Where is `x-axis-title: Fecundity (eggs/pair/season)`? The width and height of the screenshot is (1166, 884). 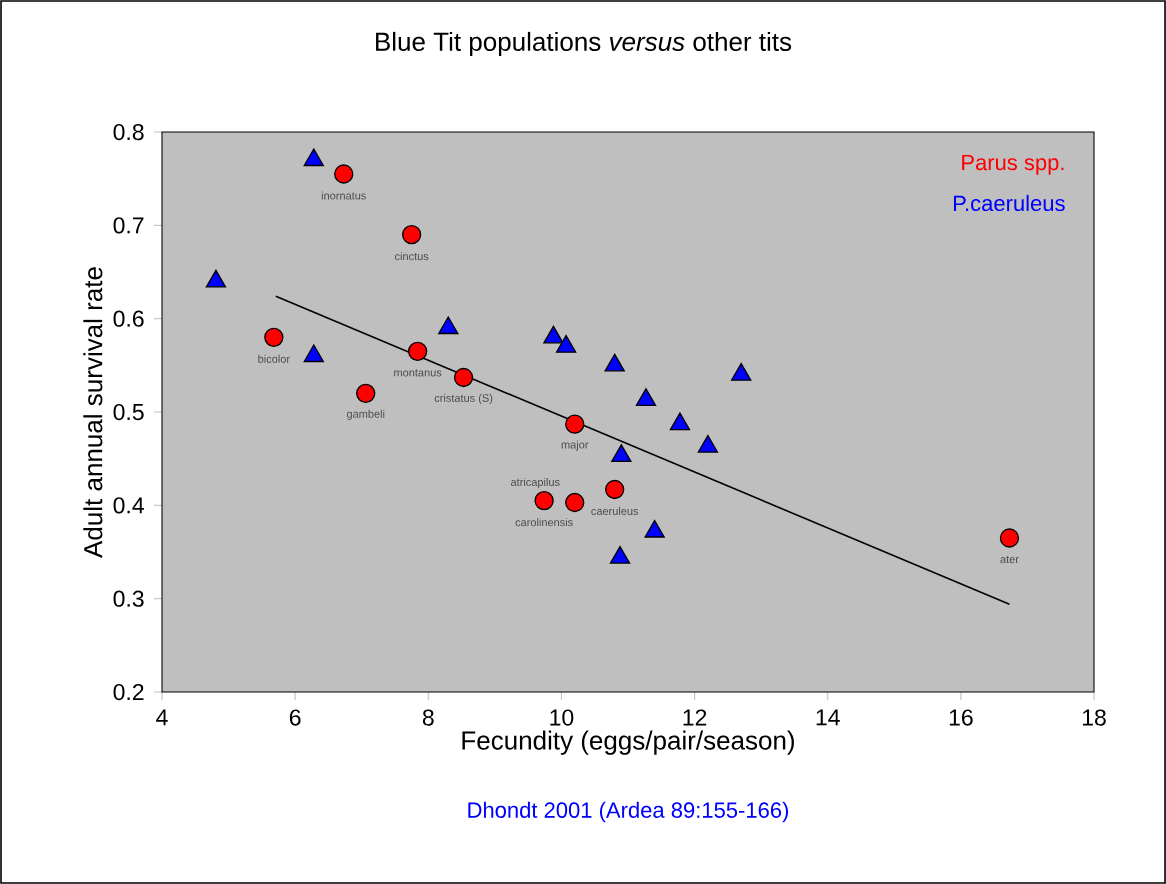
x-axis-title: Fecundity (eggs/pair/season) is located at coordinates (628, 742).